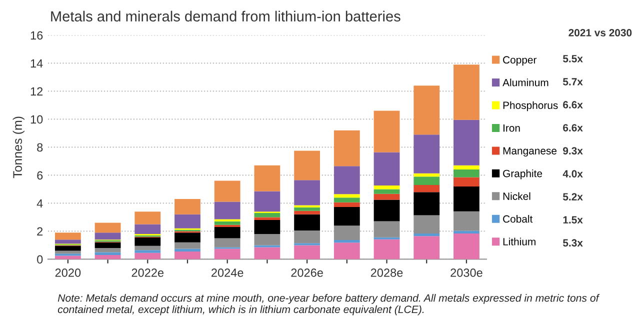 This screenshot has width=640, height=320. Describe the element at coordinates (40, 175) in the screenshot. I see `y-tick-label: 6` at that location.